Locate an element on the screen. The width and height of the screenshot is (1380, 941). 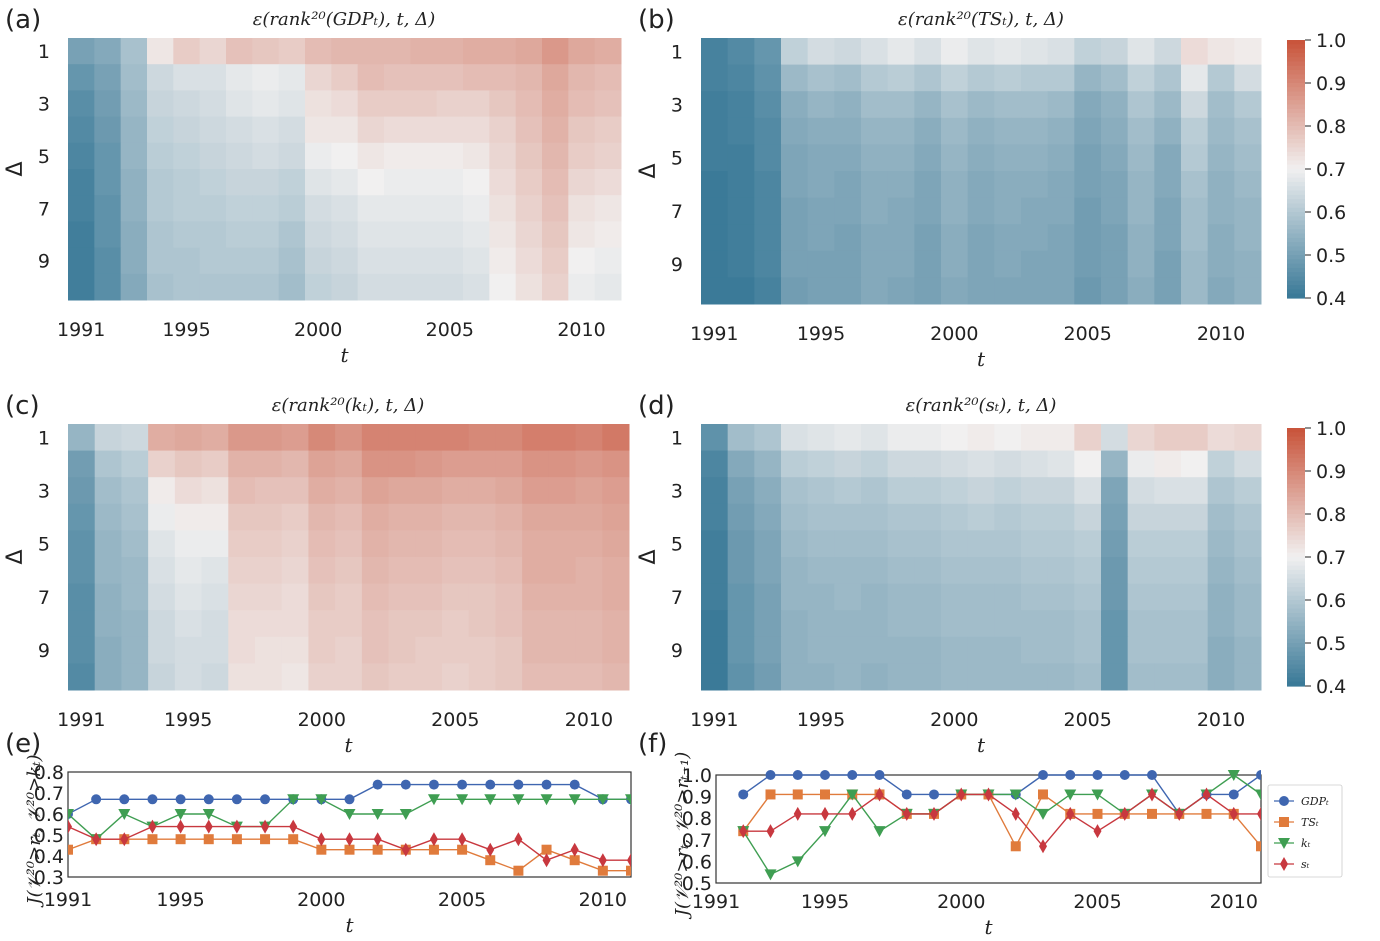
y-tick-label: 7 is located at coordinates (677, 212).